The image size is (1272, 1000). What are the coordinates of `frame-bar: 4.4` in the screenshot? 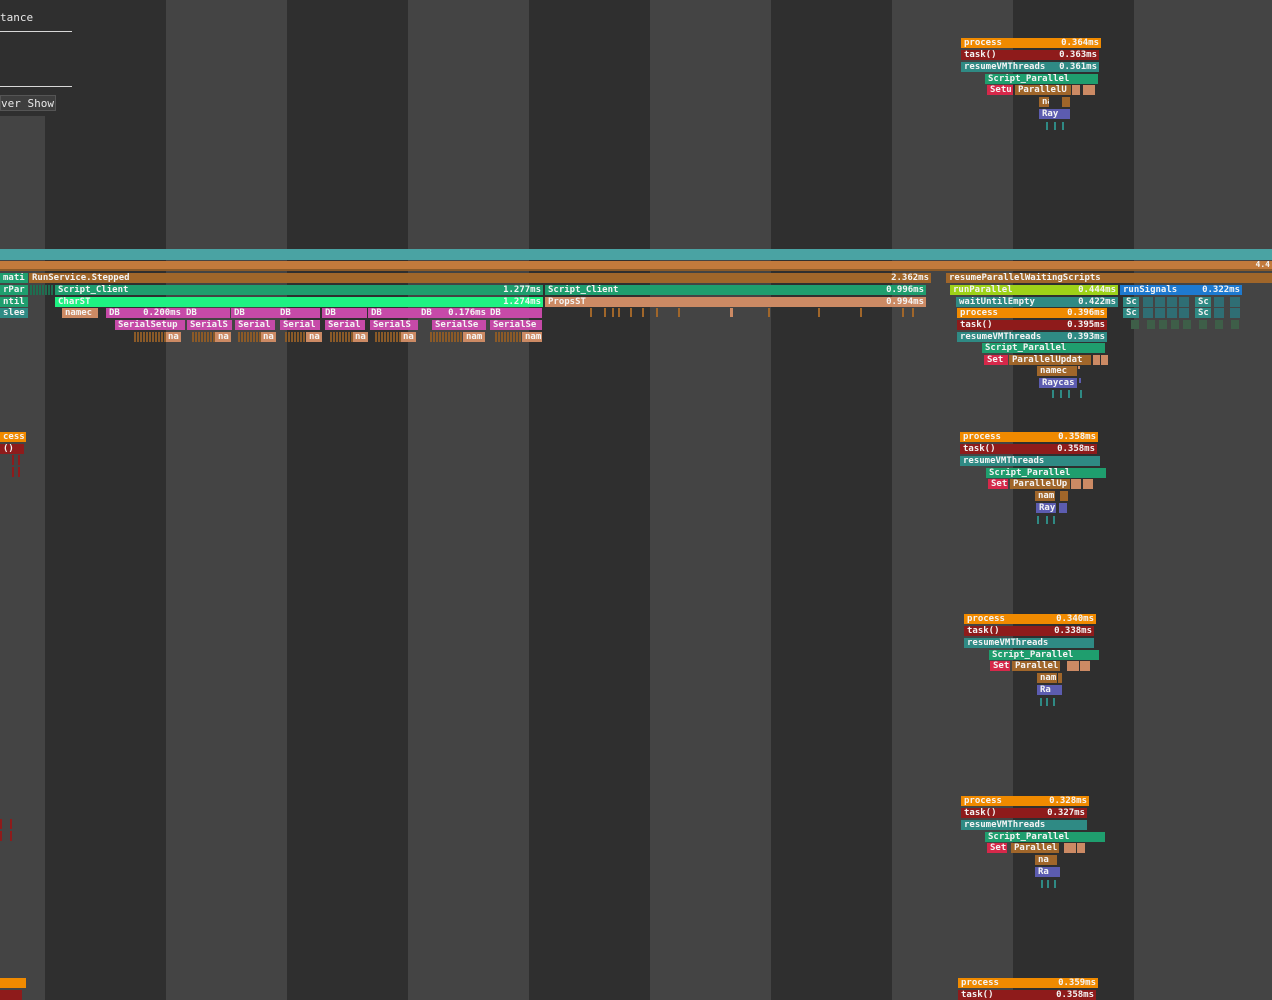 It's located at (636, 265).